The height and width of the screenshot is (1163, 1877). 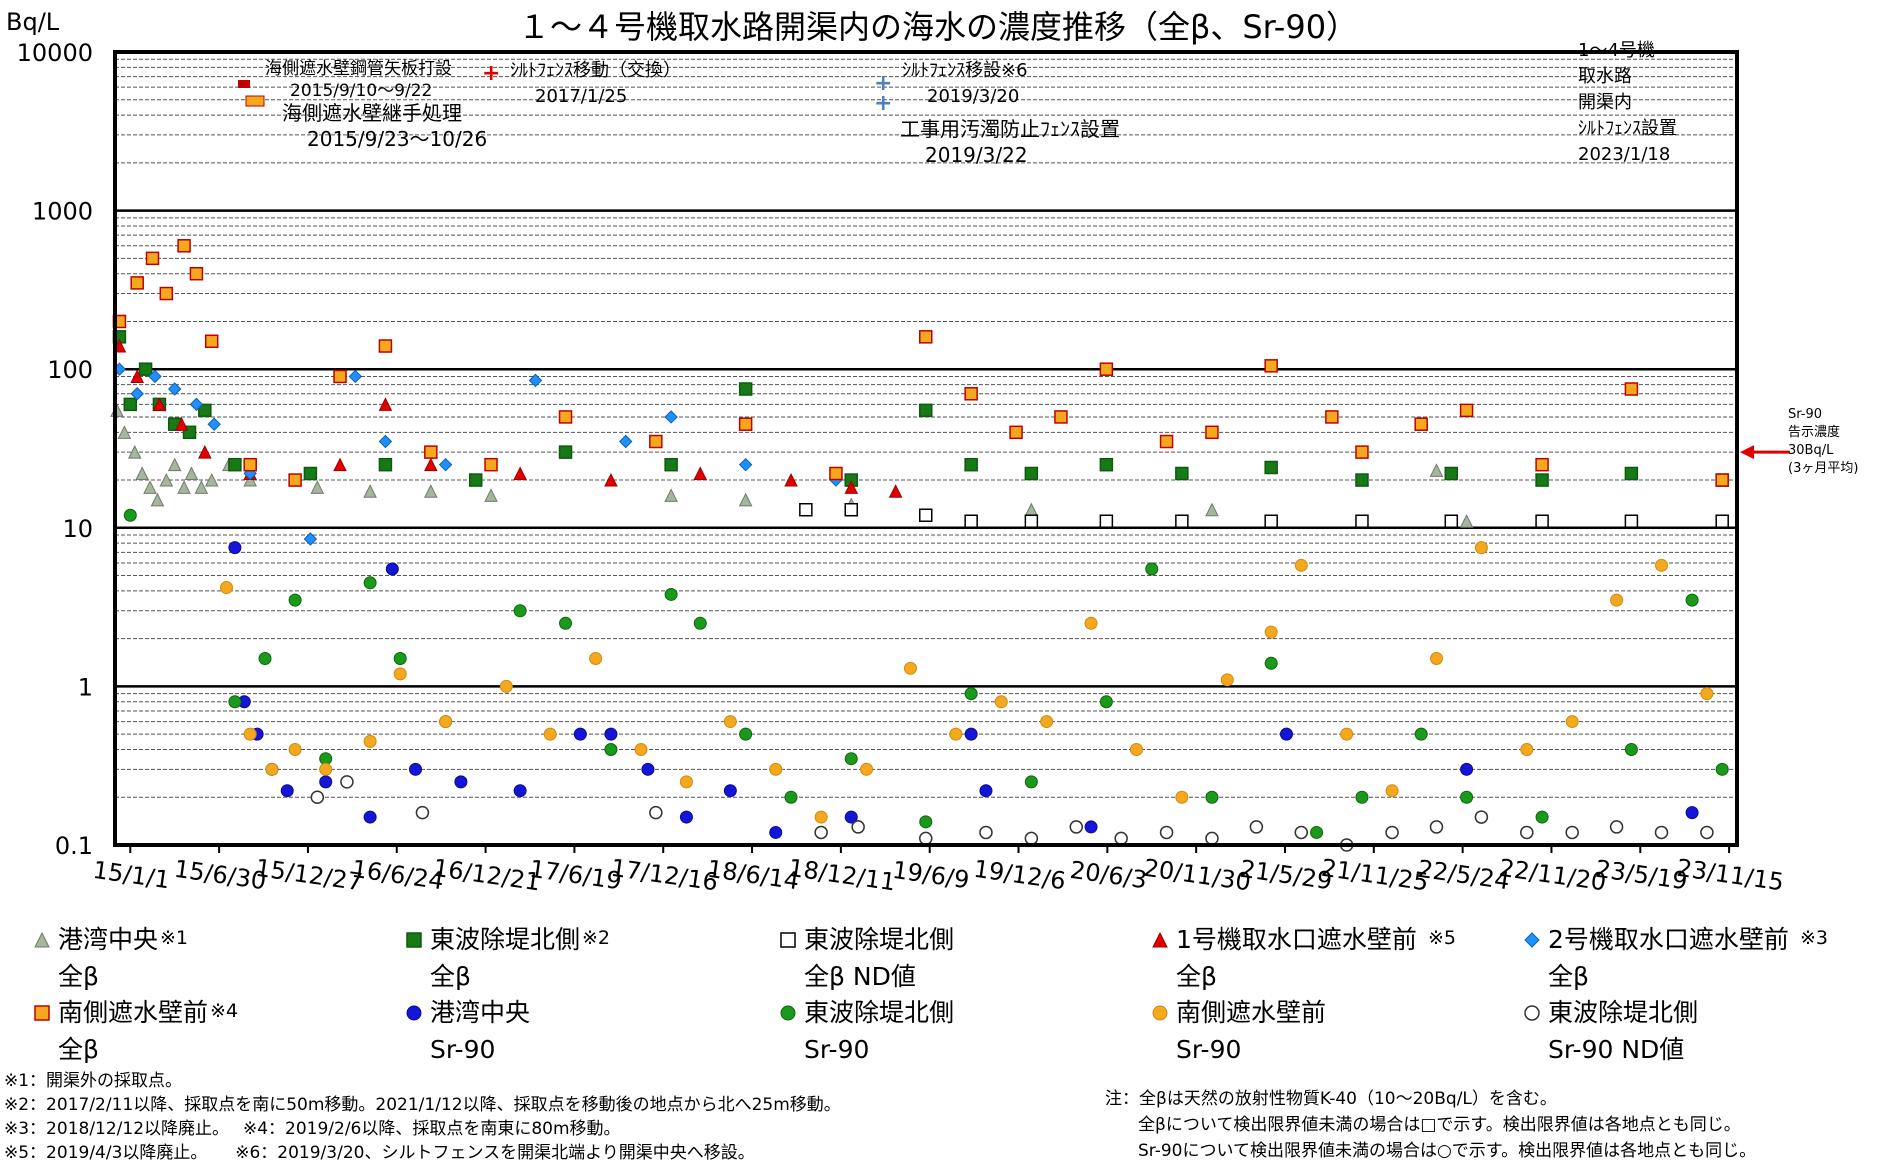 I want to click on event-text: ｼﾙﾄﾌｪﾝｽ移動（交換）, so click(x=595, y=70).